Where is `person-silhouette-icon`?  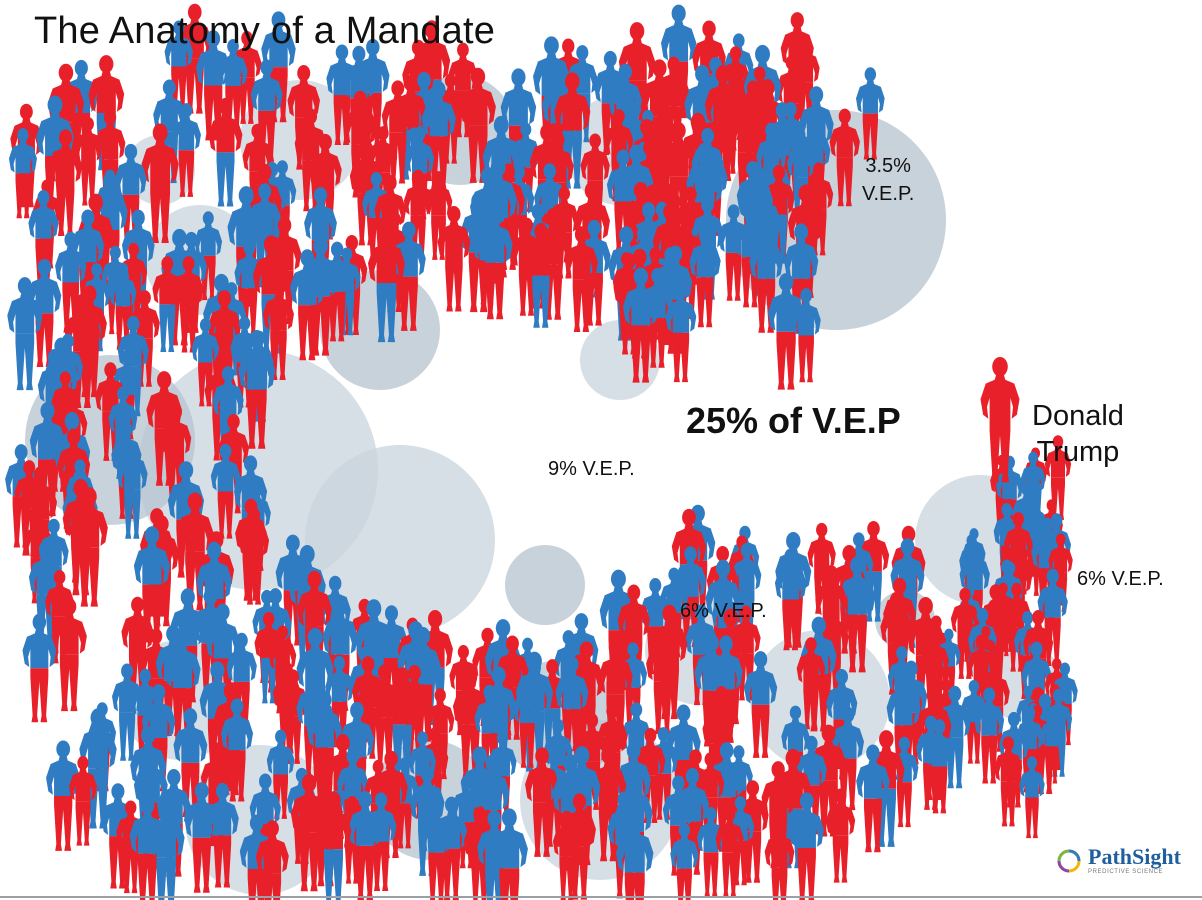
person-silhouette-icon is located at coordinates (63, 795).